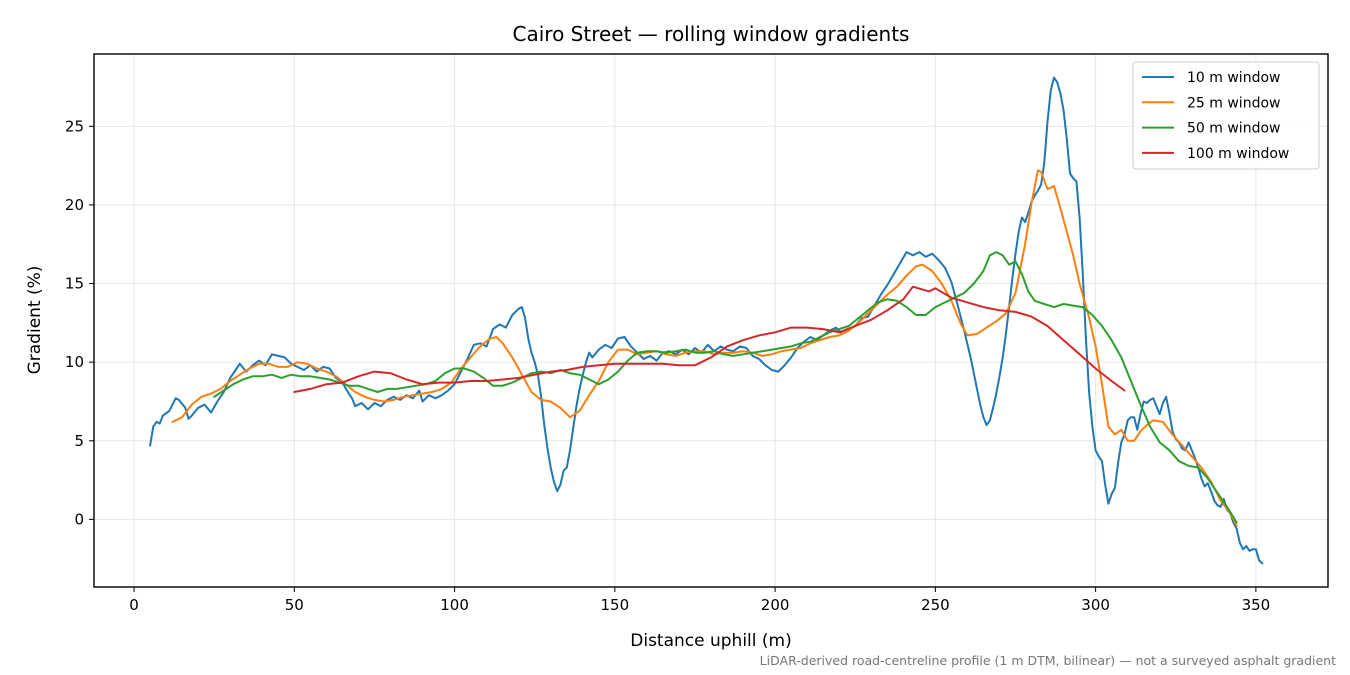 The image size is (1350, 675). I want to click on x-axis-label: Distance uphill (m), so click(710, 641).